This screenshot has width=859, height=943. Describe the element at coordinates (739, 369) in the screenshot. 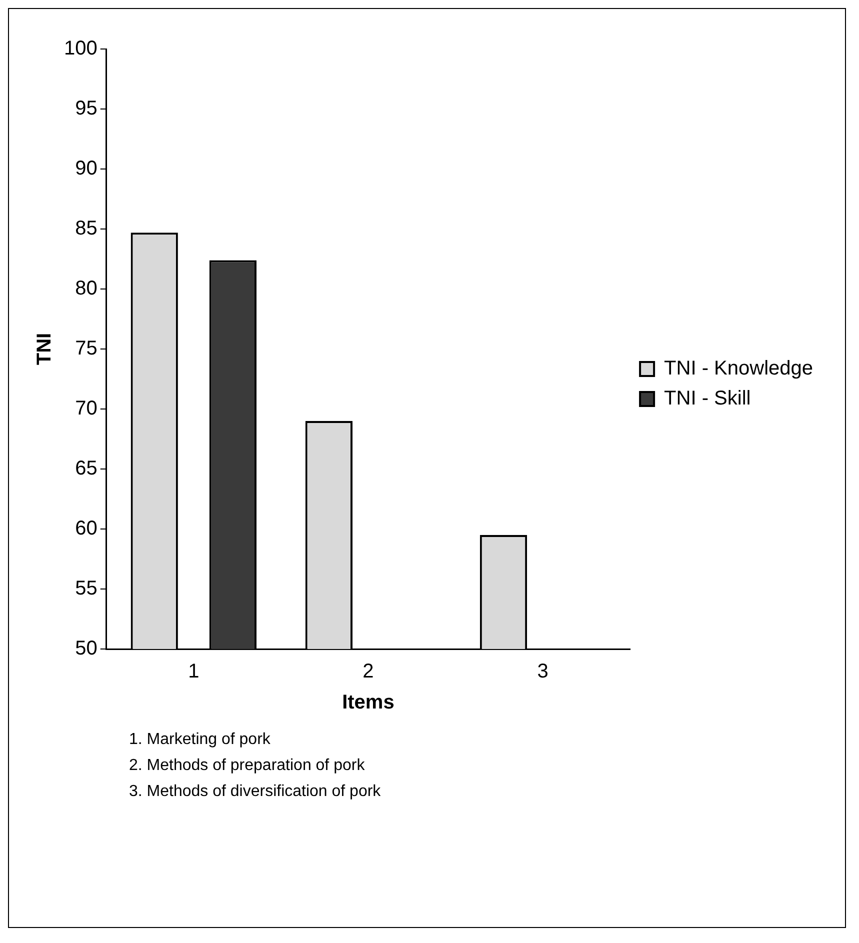

I see `legend-label: TNI - Knowledge` at that location.